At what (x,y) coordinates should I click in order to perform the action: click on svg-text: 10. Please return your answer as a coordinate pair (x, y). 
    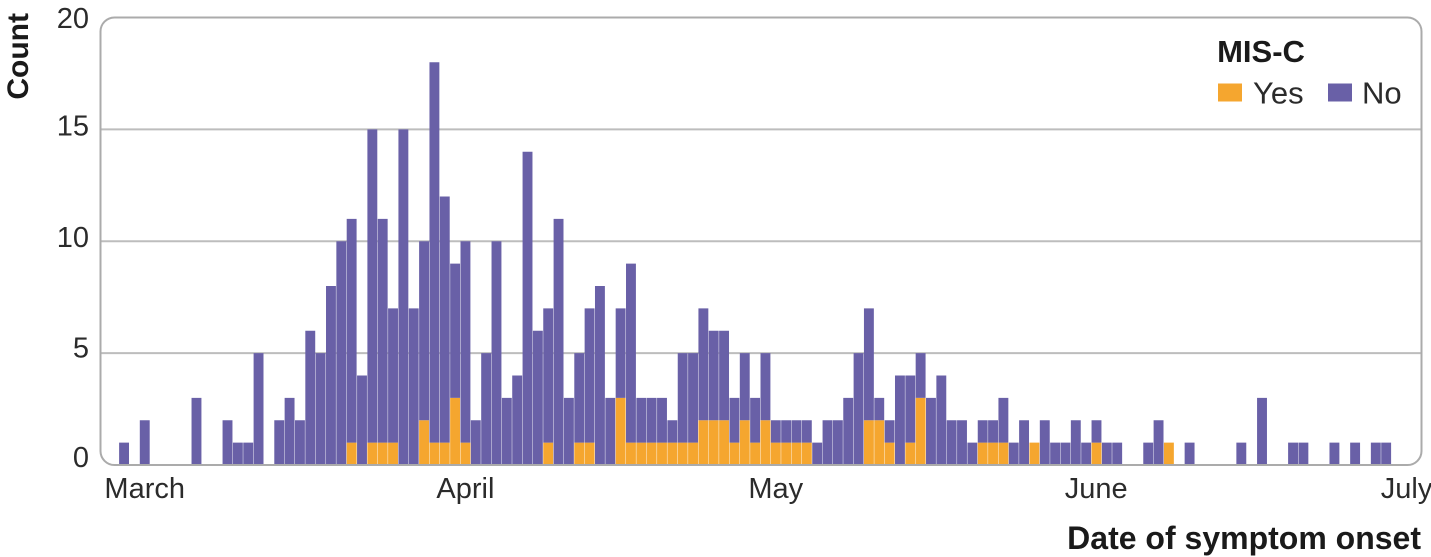
    Looking at the image, I should click on (73, 238).